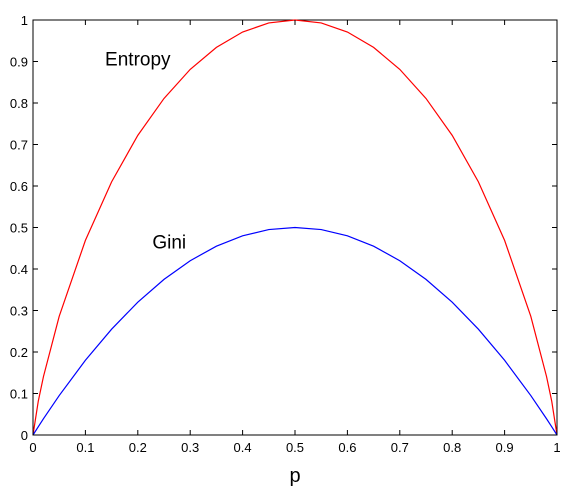  Describe the element at coordinates (24, 20) in the screenshot. I see `y-tick-label: 1` at that location.